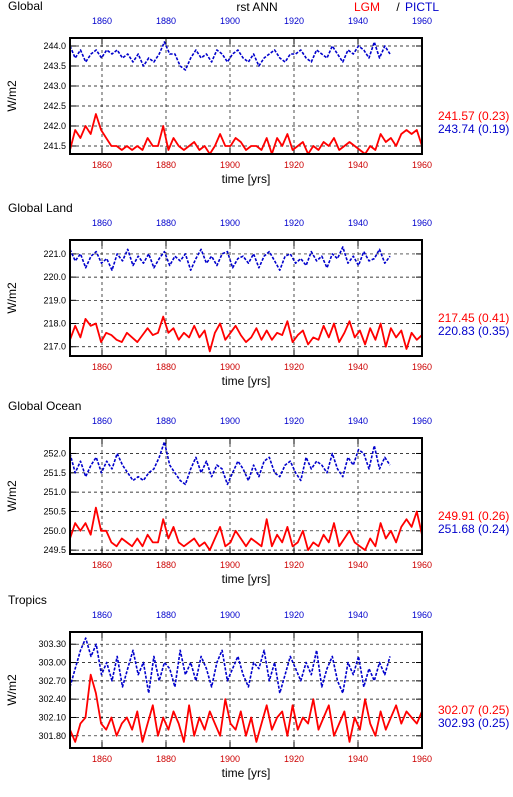 Image resolution: width=513 pixels, height=797 pixels. Describe the element at coordinates (54, 453) in the screenshot. I see `y-tick-label: 252.0` at that location.